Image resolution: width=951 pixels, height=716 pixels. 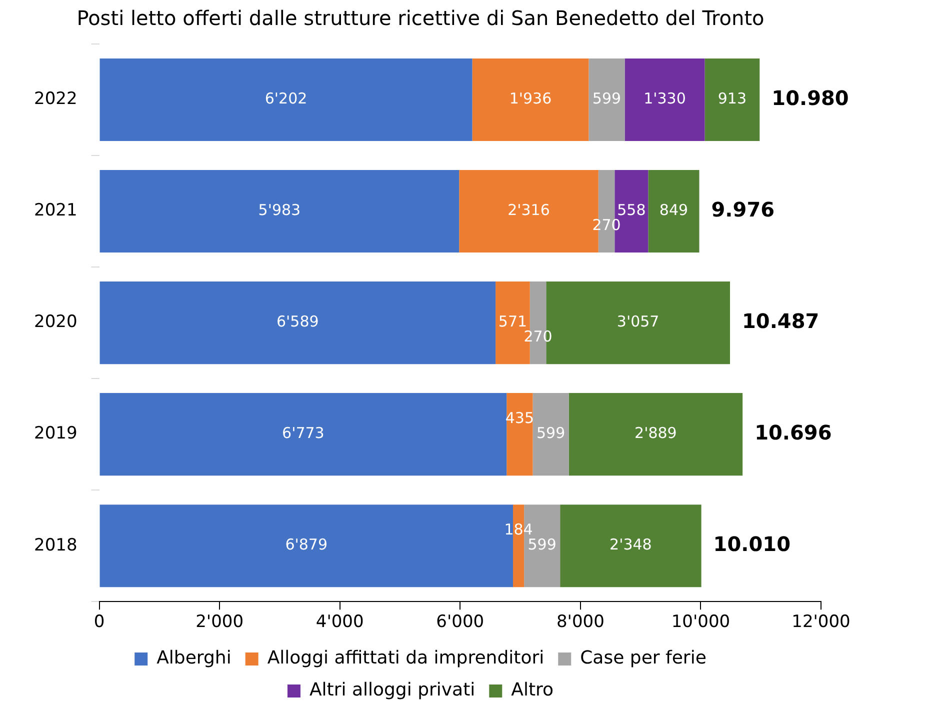 I want to click on legend-label: Alberghi, so click(x=194, y=658).